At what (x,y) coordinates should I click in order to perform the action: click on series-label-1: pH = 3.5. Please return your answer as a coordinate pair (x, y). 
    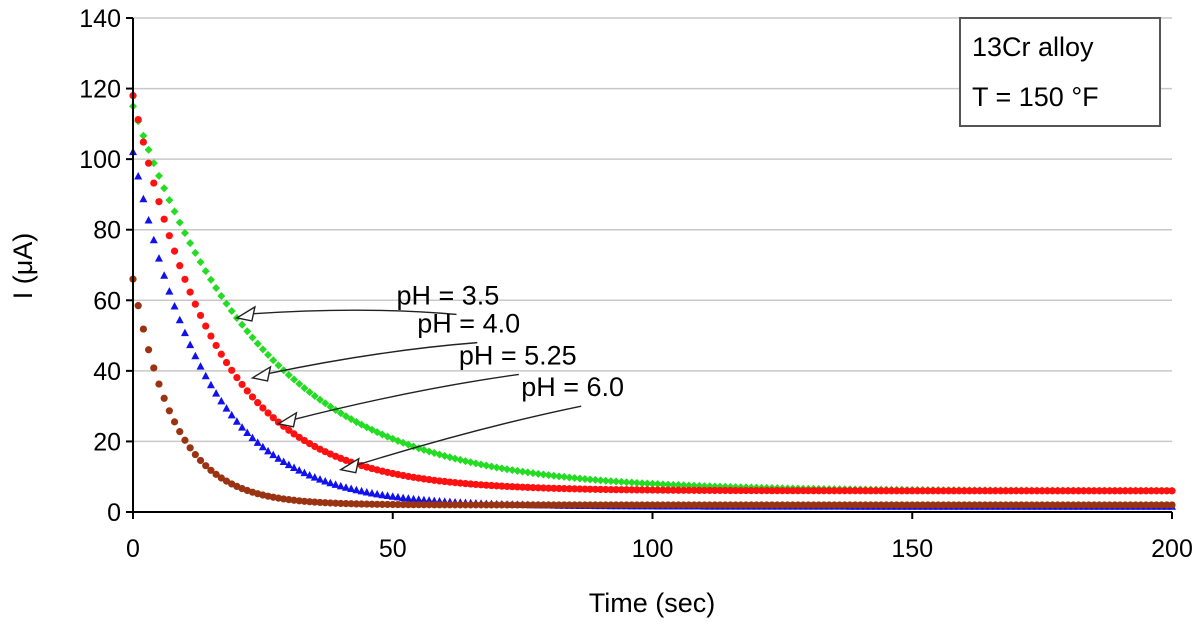
    Looking at the image, I should click on (448, 295).